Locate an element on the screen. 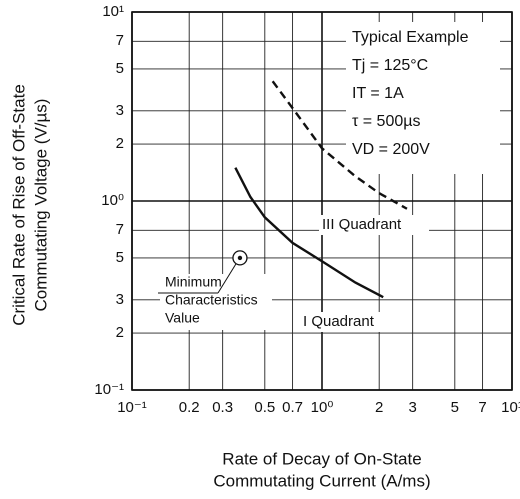 This screenshot has width=520, height=499. leader is located at coordinates (227, 278).